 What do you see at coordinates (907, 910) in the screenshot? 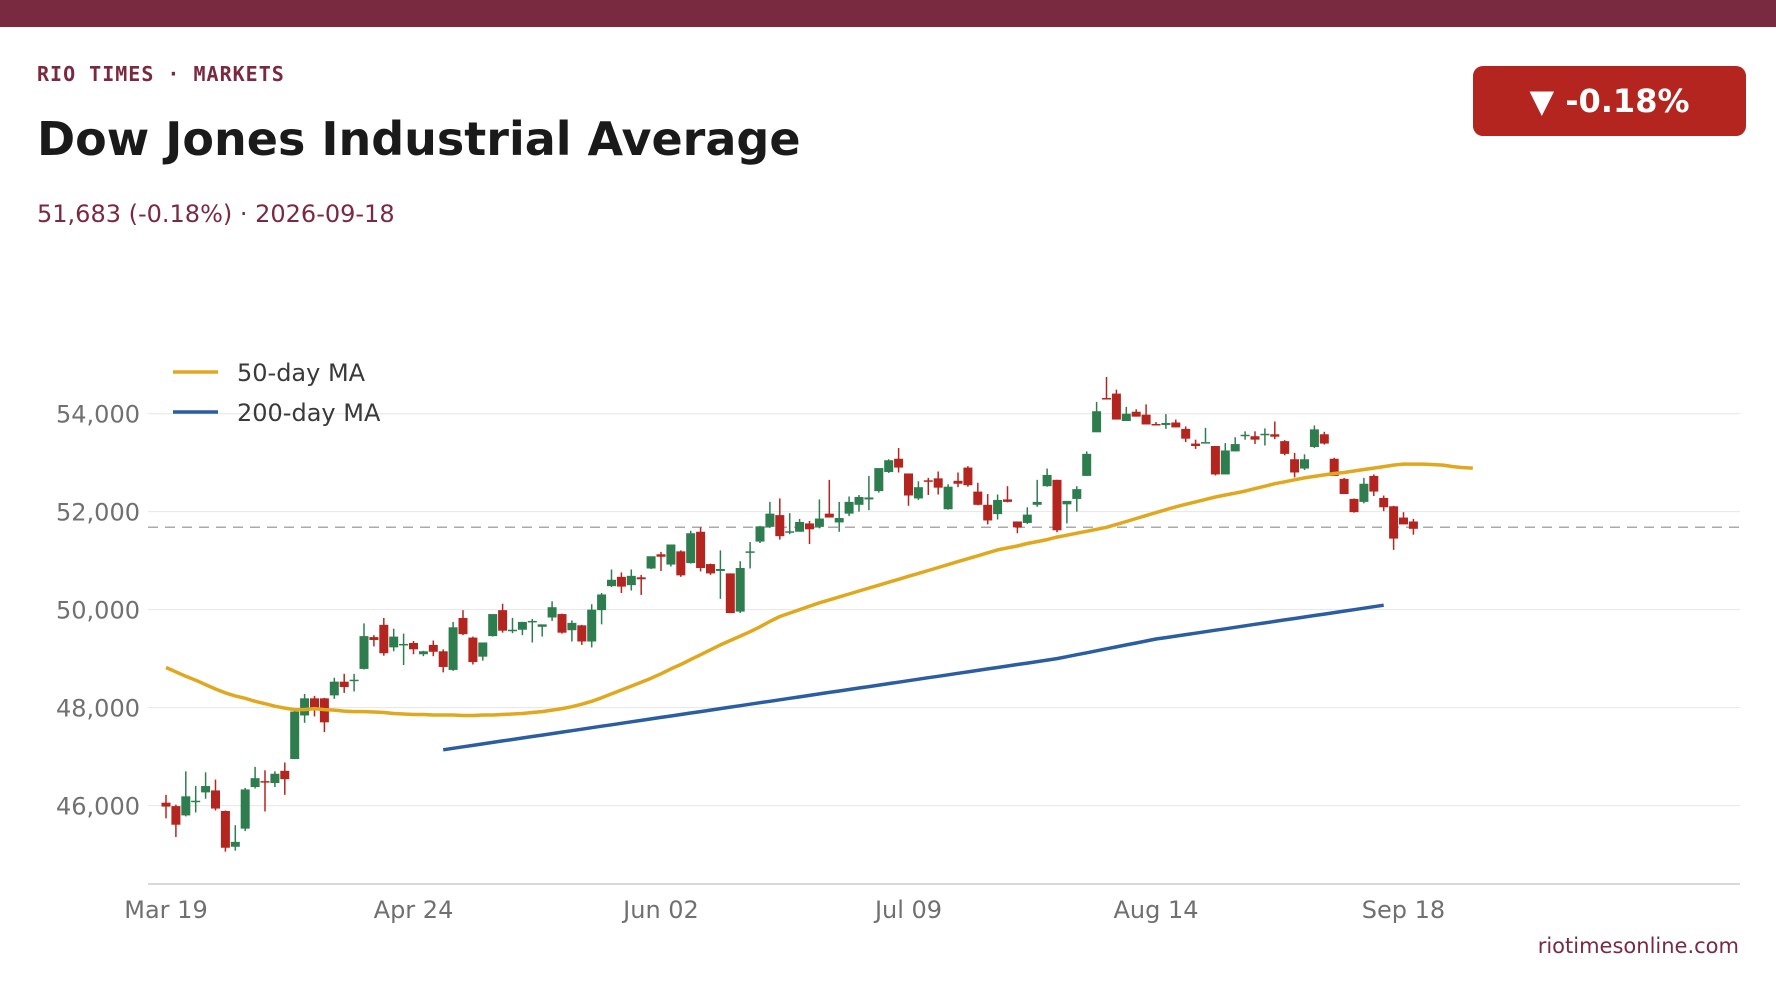
I see `x-tick-label: Jul 09` at bounding box center [907, 910].